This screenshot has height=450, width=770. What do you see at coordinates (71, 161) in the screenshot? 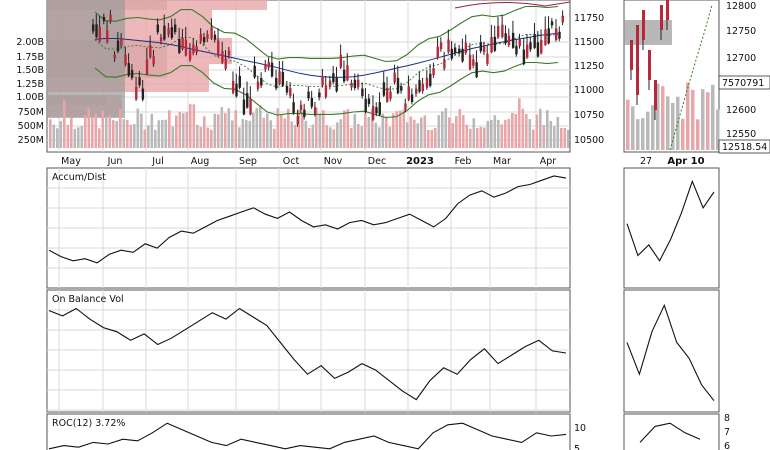
I see `month-label: May` at bounding box center [71, 161].